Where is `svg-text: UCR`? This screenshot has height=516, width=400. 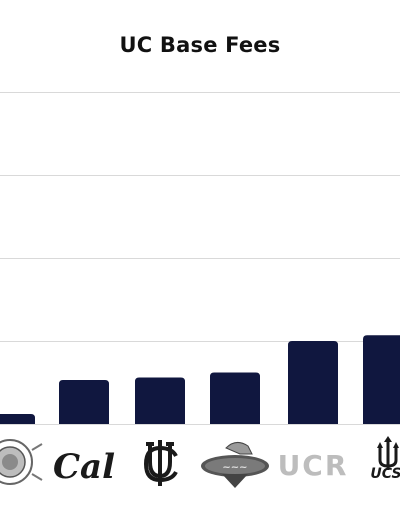 svg-text: UCR is located at coordinates (313, 465).